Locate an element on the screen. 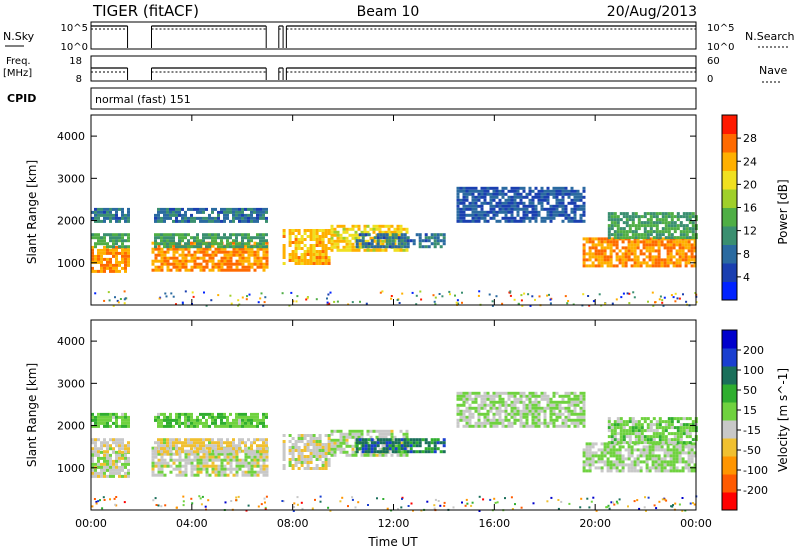 This screenshot has height=554, width=800. nsky-panel: N.Sky 10^5 10^0 10^5 10^0 N.Search is located at coordinates (399, 37).